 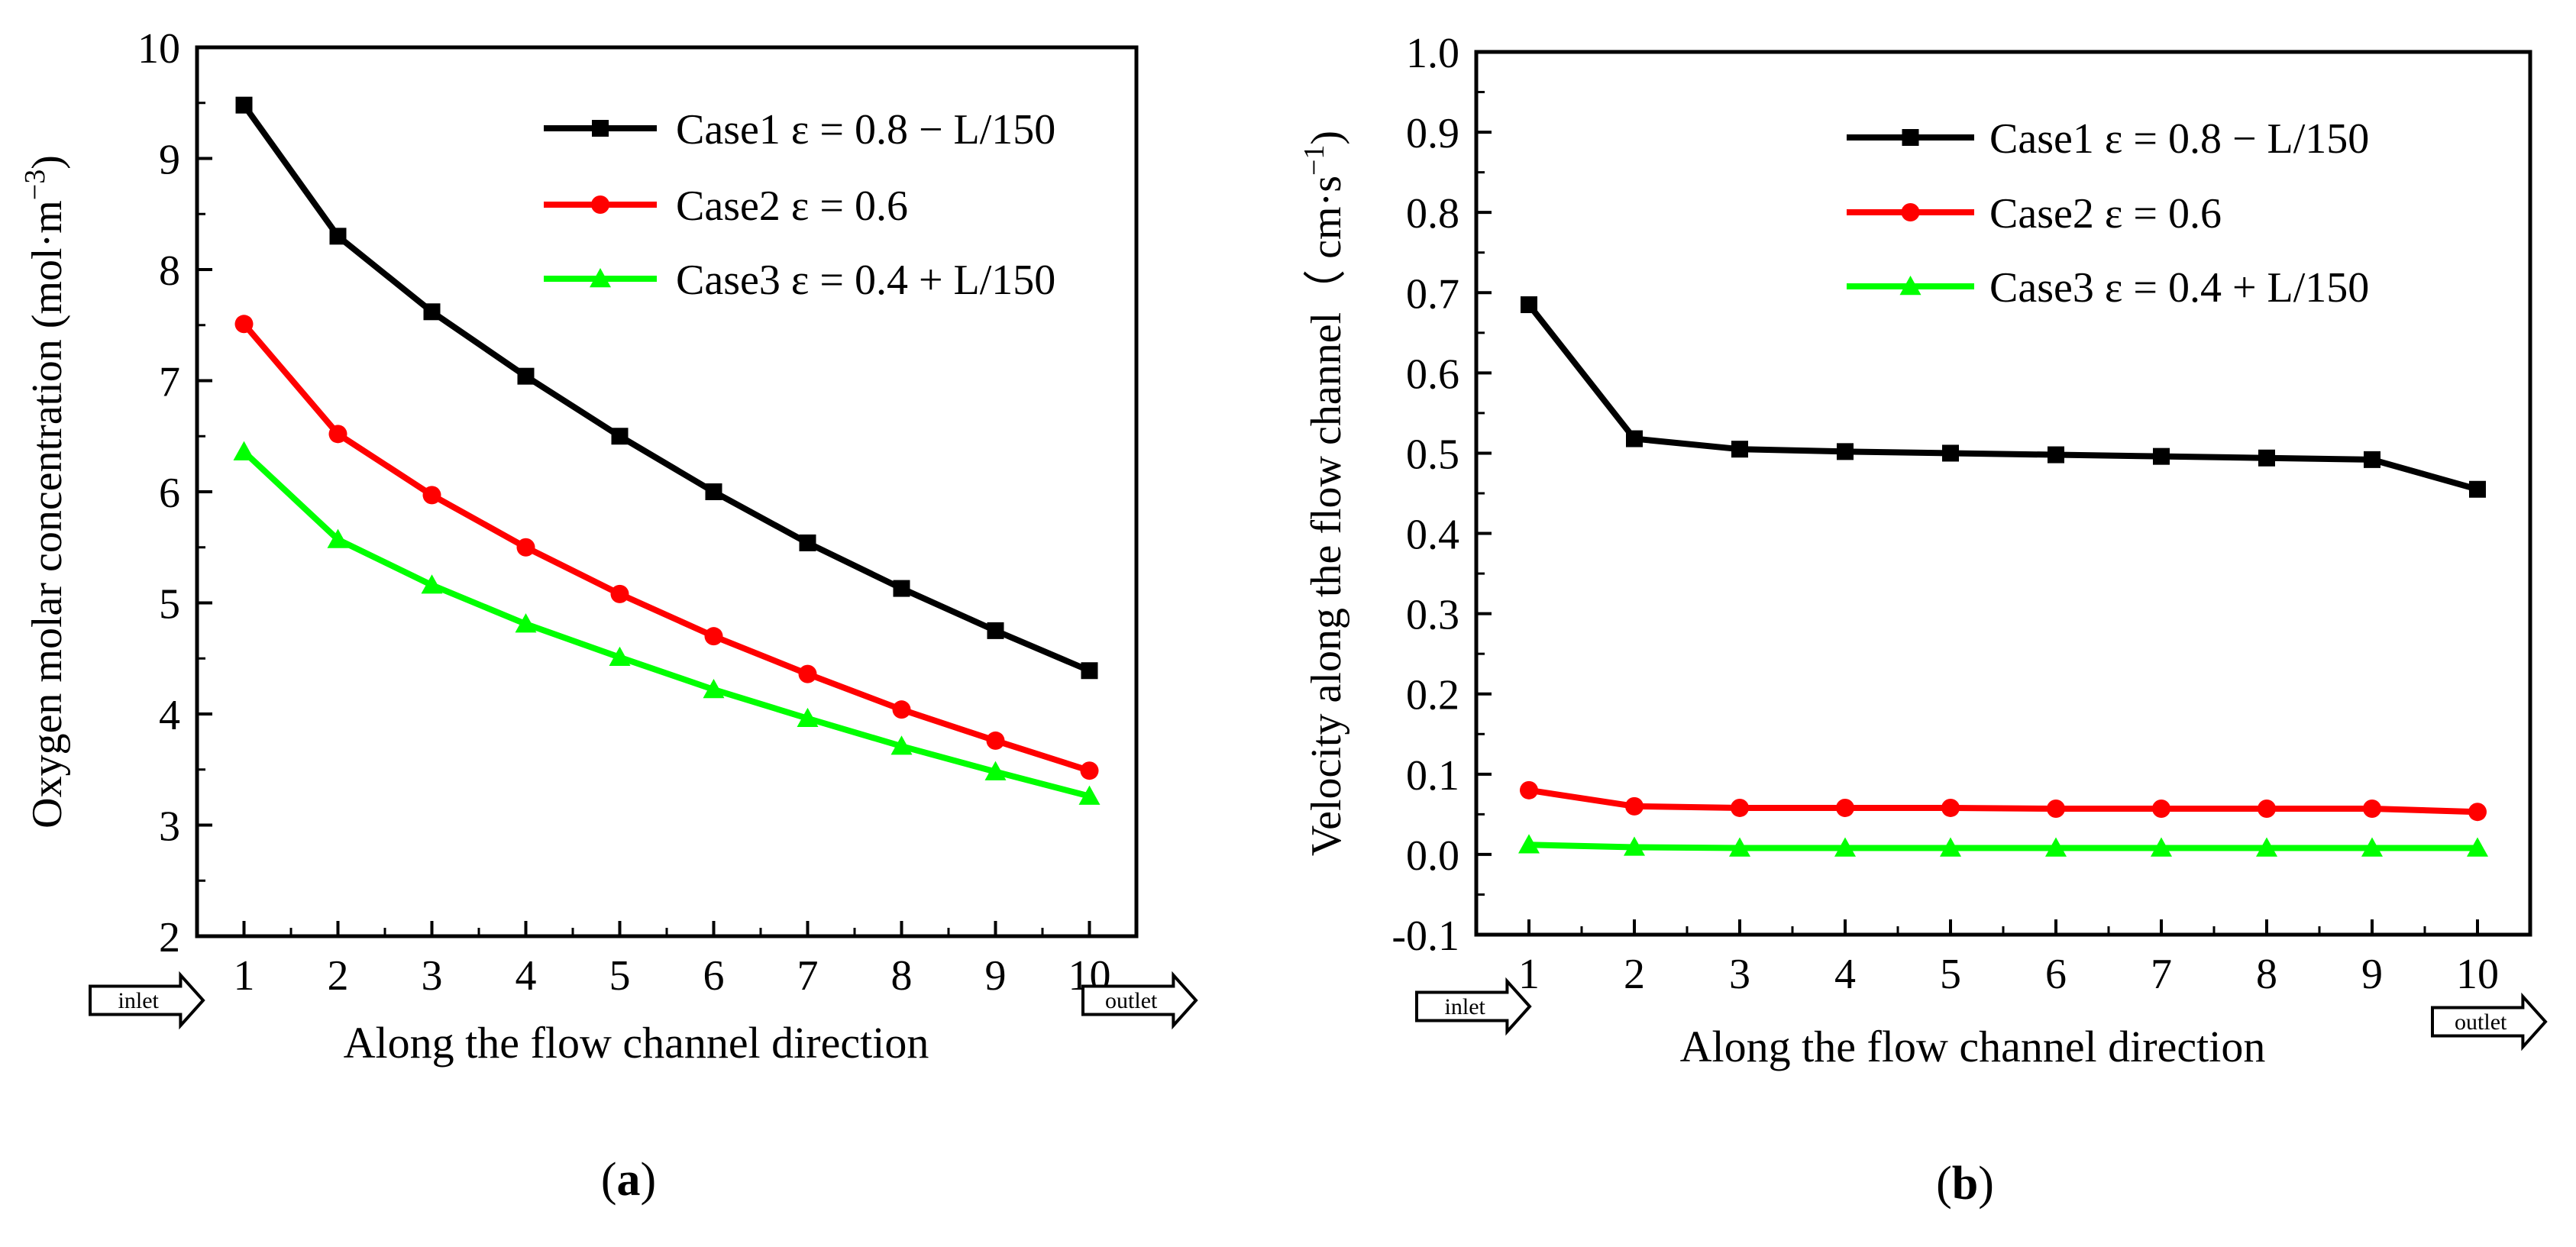 I want to click on y-axis-label-close: ), so click(x=47, y=162).